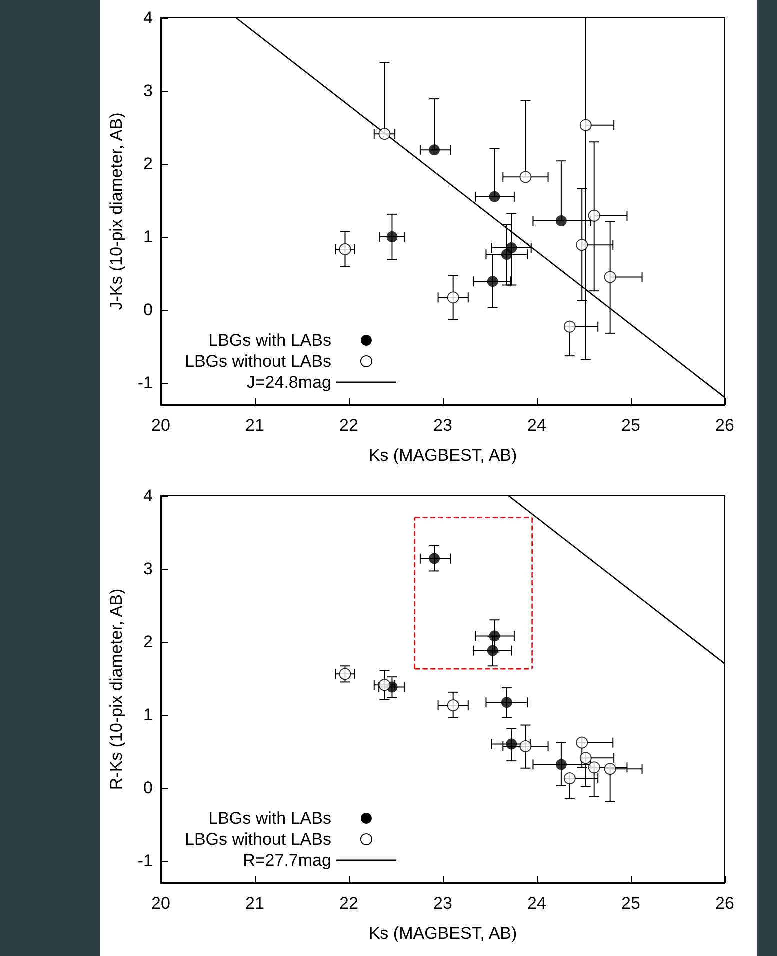  I want to click on legend-label: J=24.8mag, so click(289, 382).